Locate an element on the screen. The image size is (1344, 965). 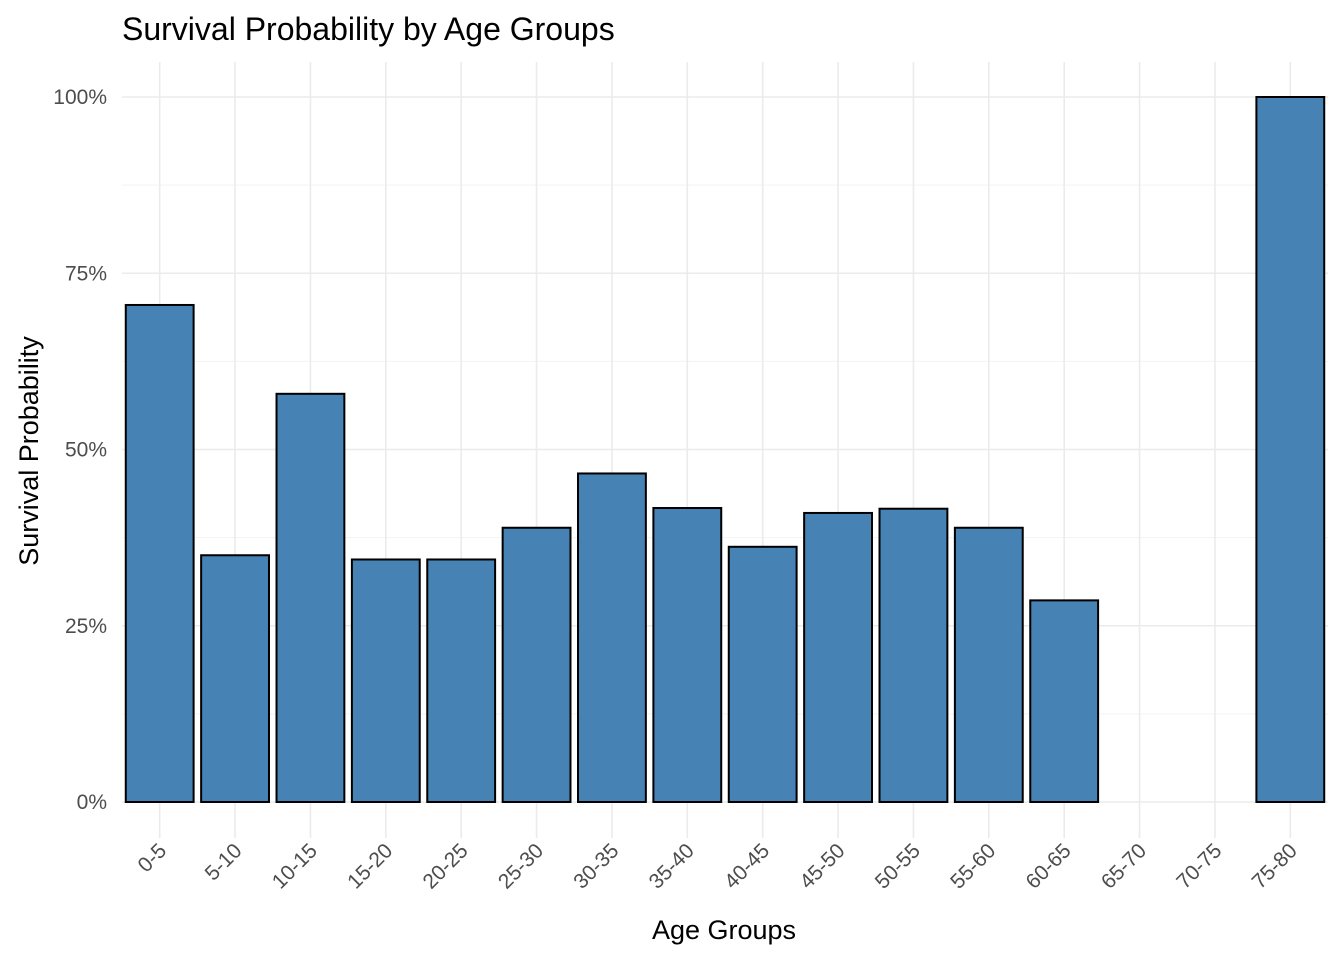
y-axis-ticks: 0% 25% 50% 75% 100% is located at coordinates (80, 450).